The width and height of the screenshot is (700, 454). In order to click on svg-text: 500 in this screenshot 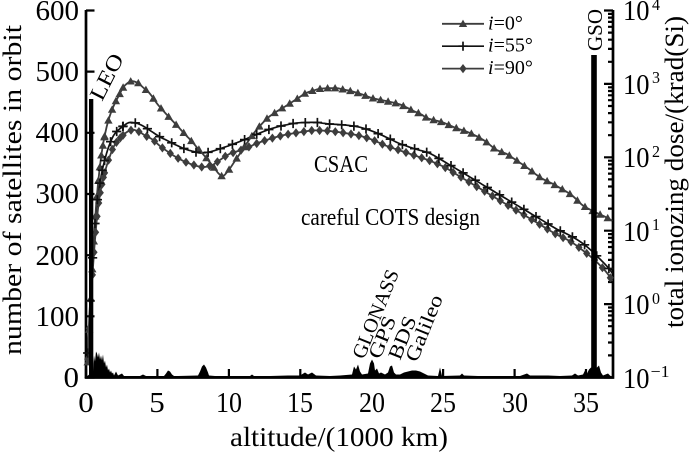, I will do `click(58, 72)`.